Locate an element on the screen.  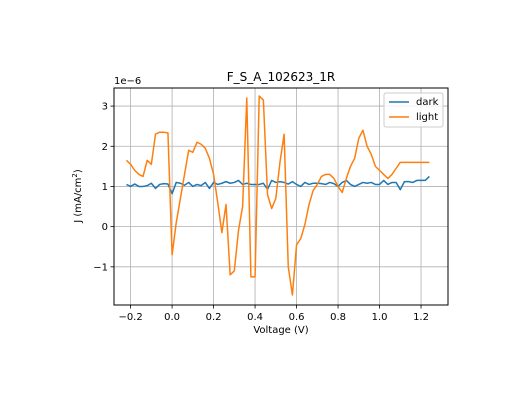
x-tick-label: −0.2 is located at coordinates (130, 317).